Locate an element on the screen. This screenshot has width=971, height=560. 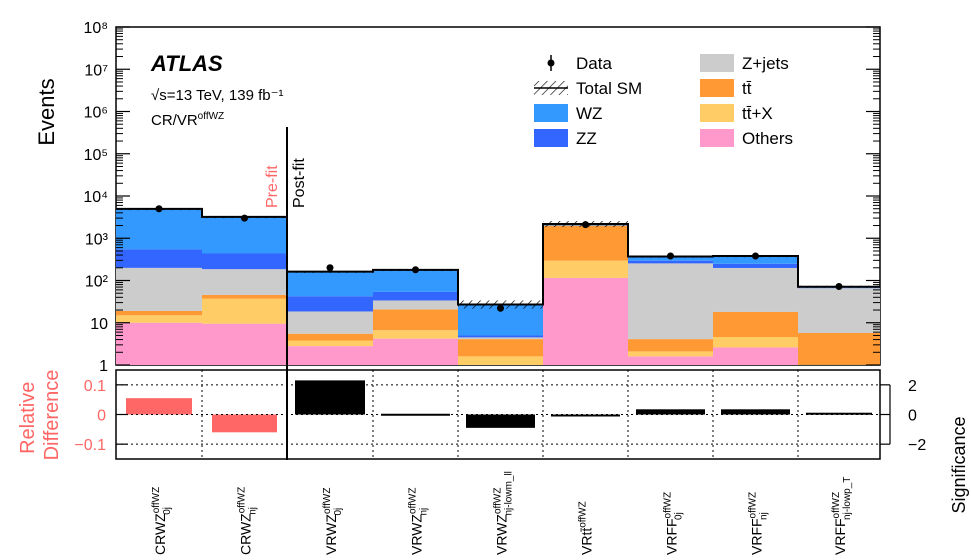
category-label-8: VRFFoffWZnj-lowp_T is located at coordinates (842, 516).